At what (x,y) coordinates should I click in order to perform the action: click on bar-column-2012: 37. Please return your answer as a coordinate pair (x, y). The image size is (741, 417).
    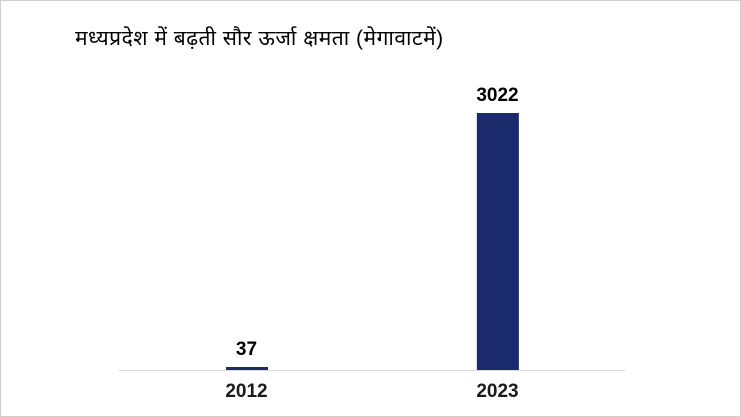
    Looking at the image, I should click on (246, 354).